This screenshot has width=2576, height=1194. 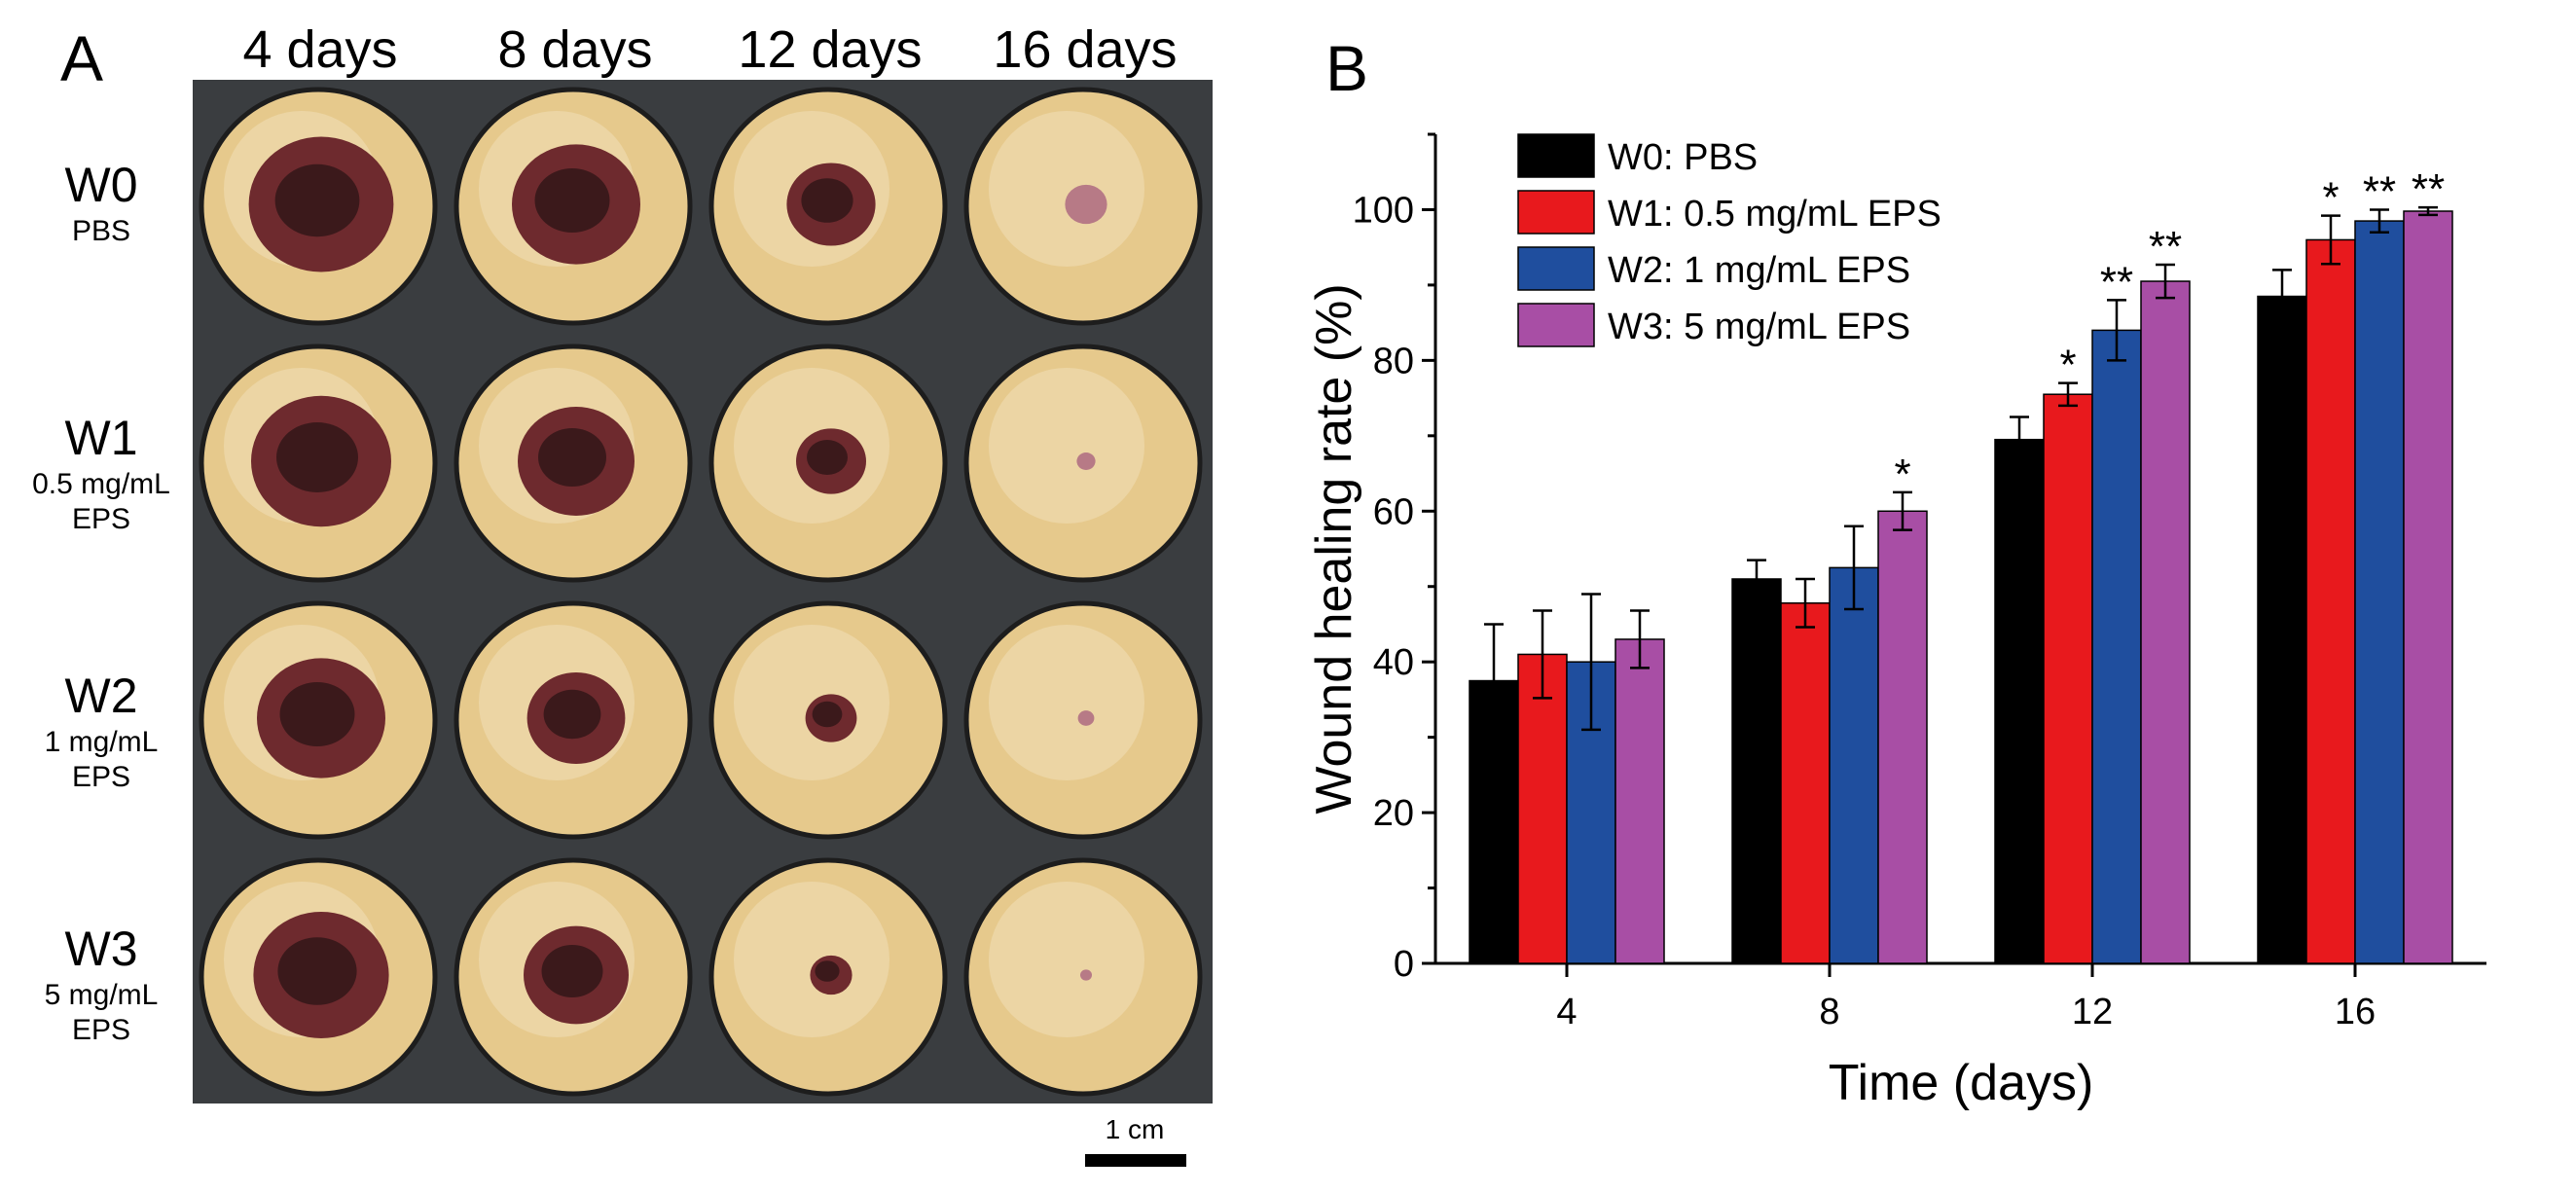 I want to click on wound-photo-w3-8-days, so click(x=573, y=976).